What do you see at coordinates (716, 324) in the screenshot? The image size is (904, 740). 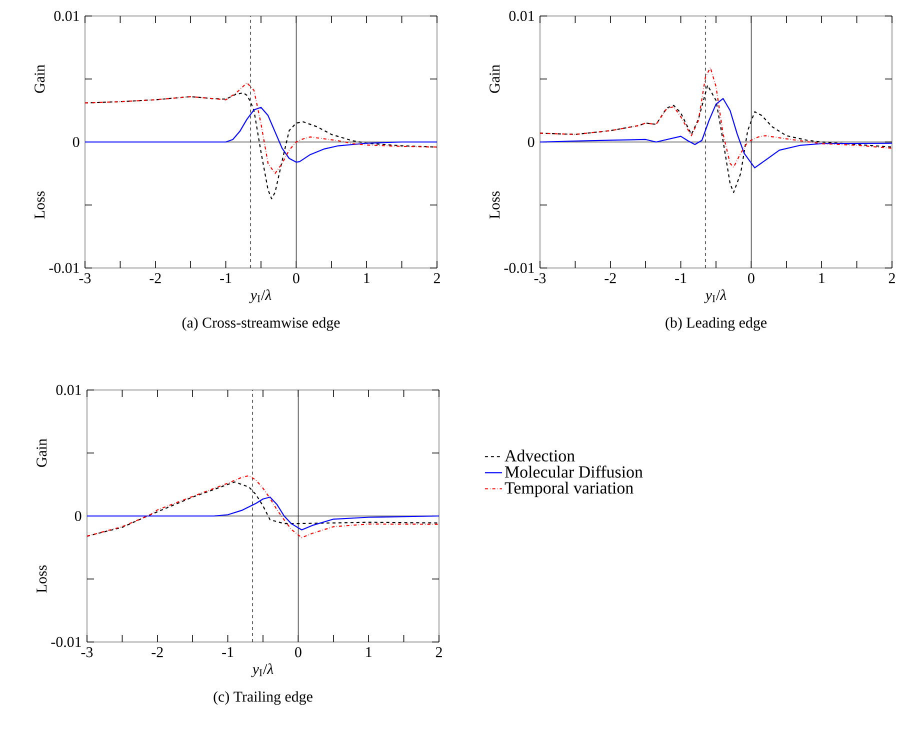 I see `text: (b) Leading edge` at bounding box center [716, 324].